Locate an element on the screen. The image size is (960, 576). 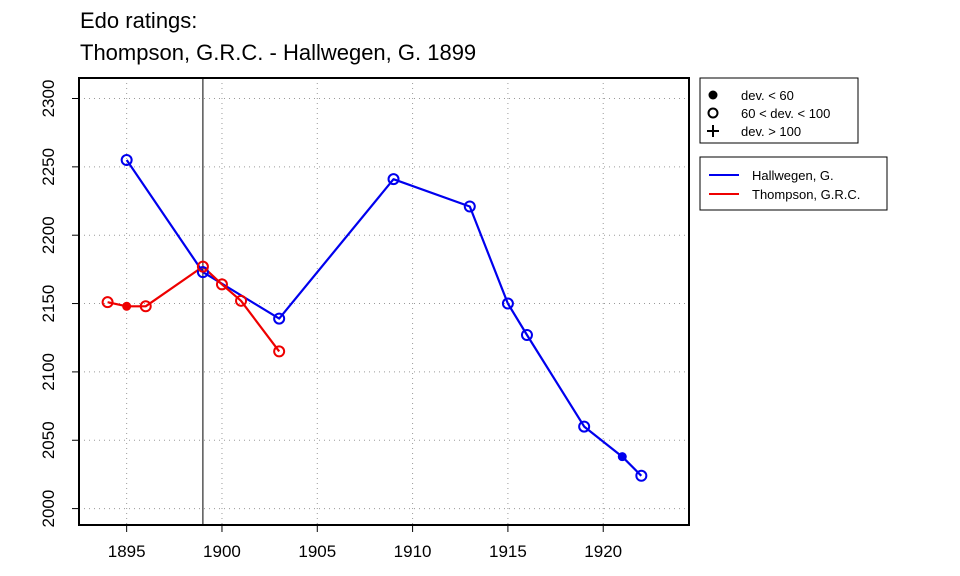
y-tick-label: 2200 is located at coordinates (48, 235).